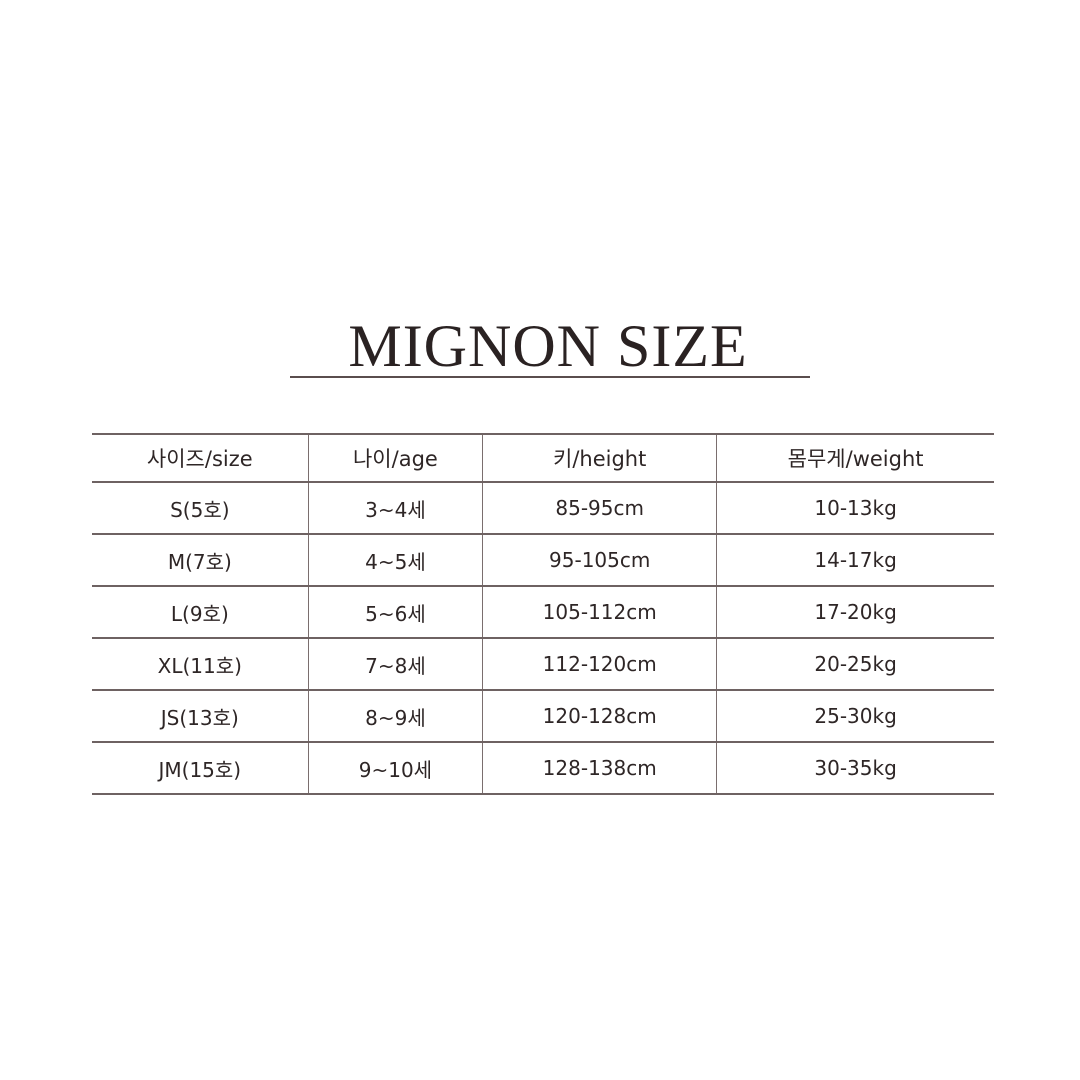 This screenshot has width=1080, height=1080. I want to click on cell-age: 4~5세, so click(395, 559).